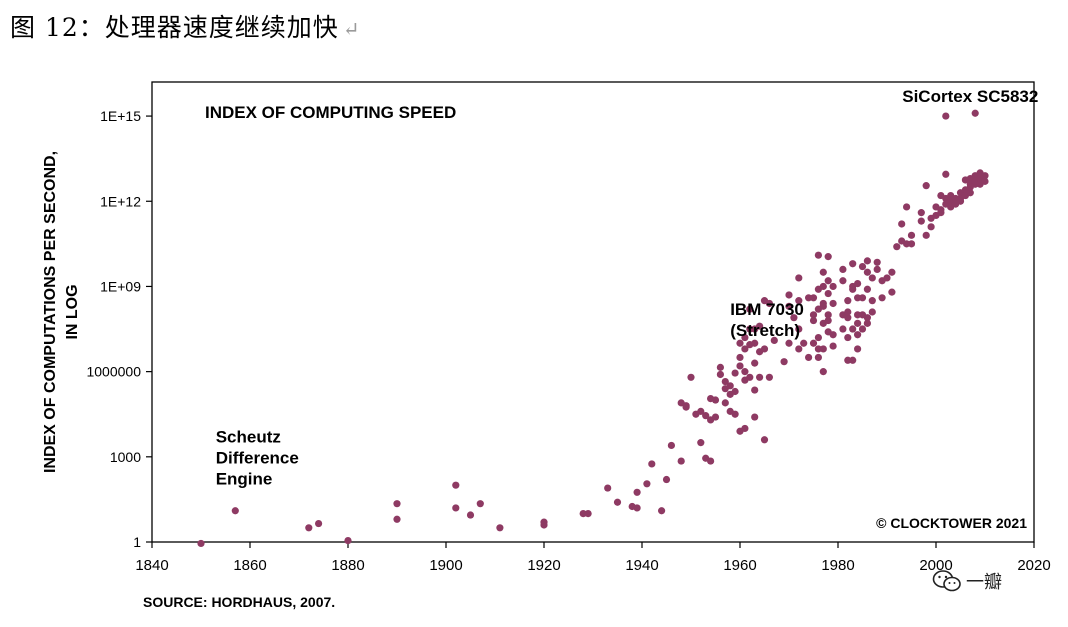 The width and height of the screenshot is (1068, 627). I want to click on annotation-line: Difference, so click(257, 458).